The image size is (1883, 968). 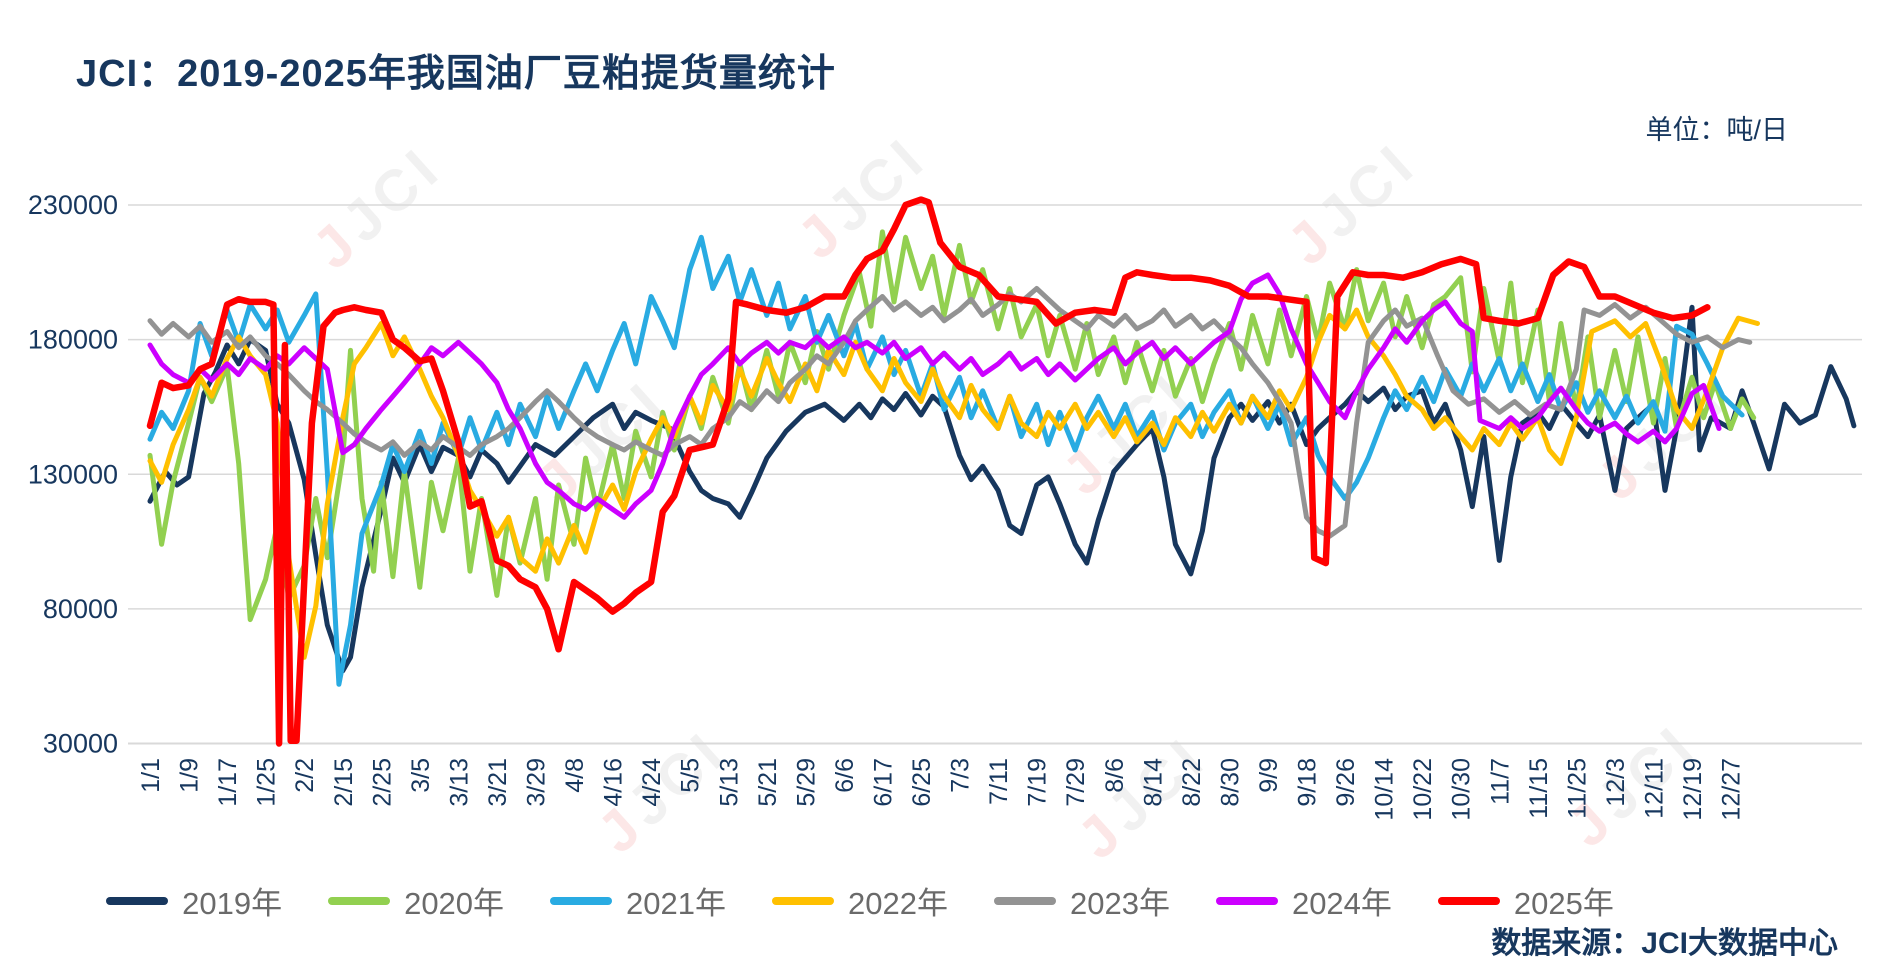 I want to click on x-tick-label: 9/9, so click(x=1269, y=775).